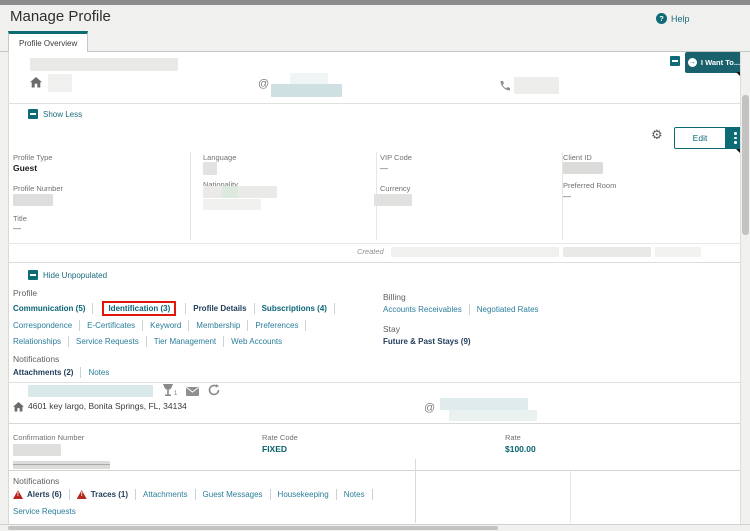 The height and width of the screenshot is (531, 750). What do you see at coordinates (422, 309) in the screenshot?
I see `link-accounts-receivables: Accounts Receivables` at bounding box center [422, 309].